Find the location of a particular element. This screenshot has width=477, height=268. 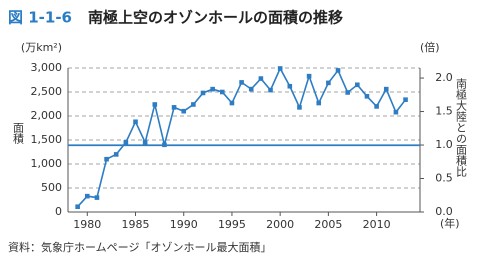

y-tick-label: 3,000 is located at coordinates (47, 67).